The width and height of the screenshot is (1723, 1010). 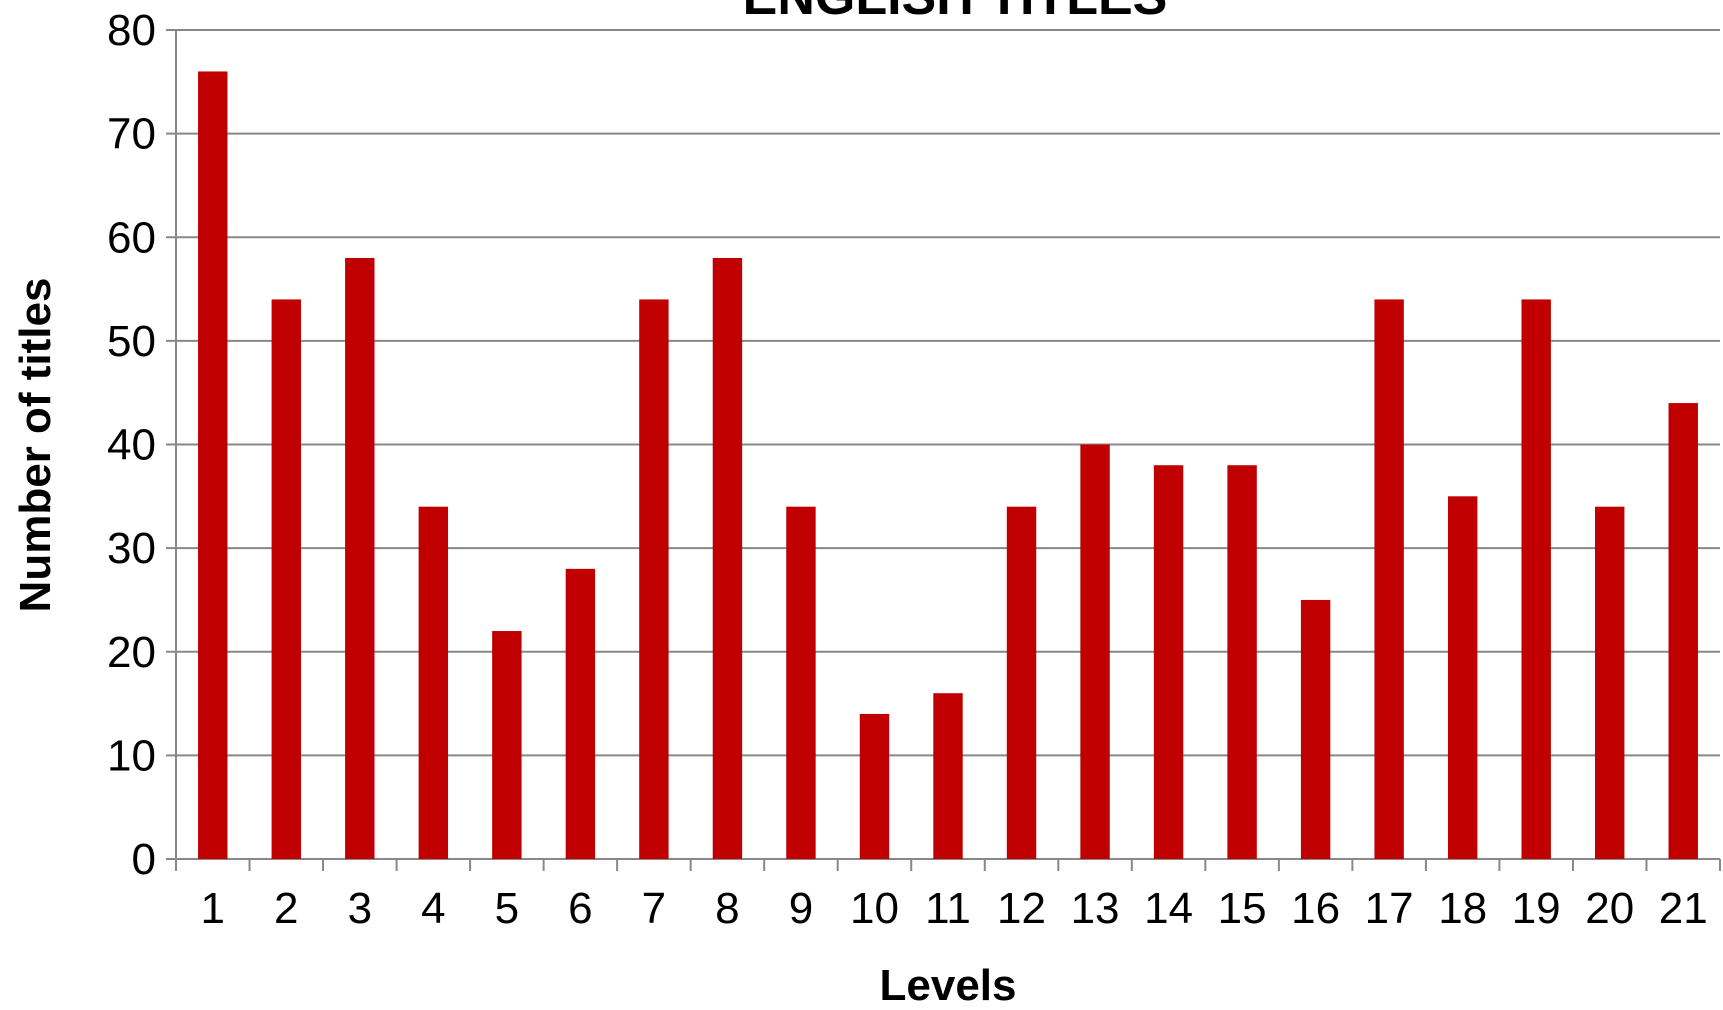 I want to click on x-tick-label: 19, so click(x=1536, y=908).